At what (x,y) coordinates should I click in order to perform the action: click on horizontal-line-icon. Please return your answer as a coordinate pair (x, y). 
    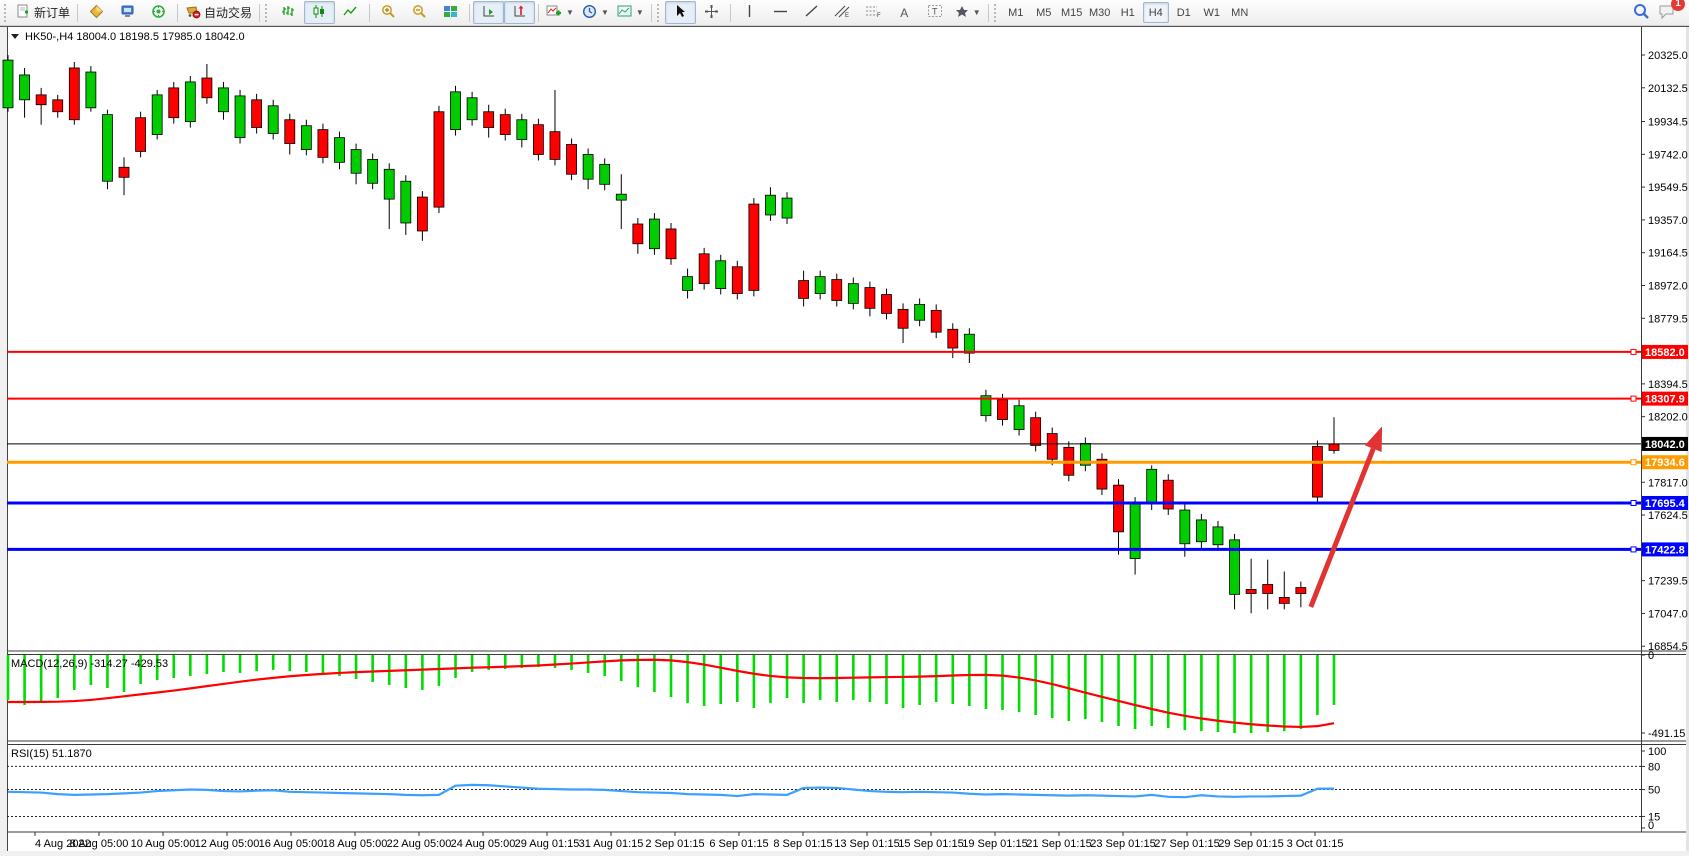
    Looking at the image, I should click on (780, 13).